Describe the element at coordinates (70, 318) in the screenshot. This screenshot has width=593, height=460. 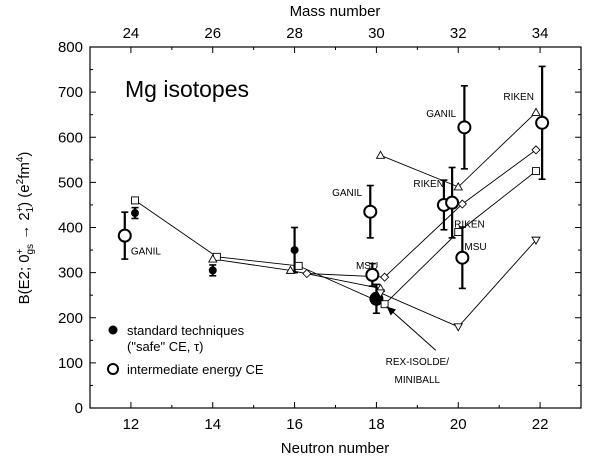
I see `y-tick-label: 200` at that location.